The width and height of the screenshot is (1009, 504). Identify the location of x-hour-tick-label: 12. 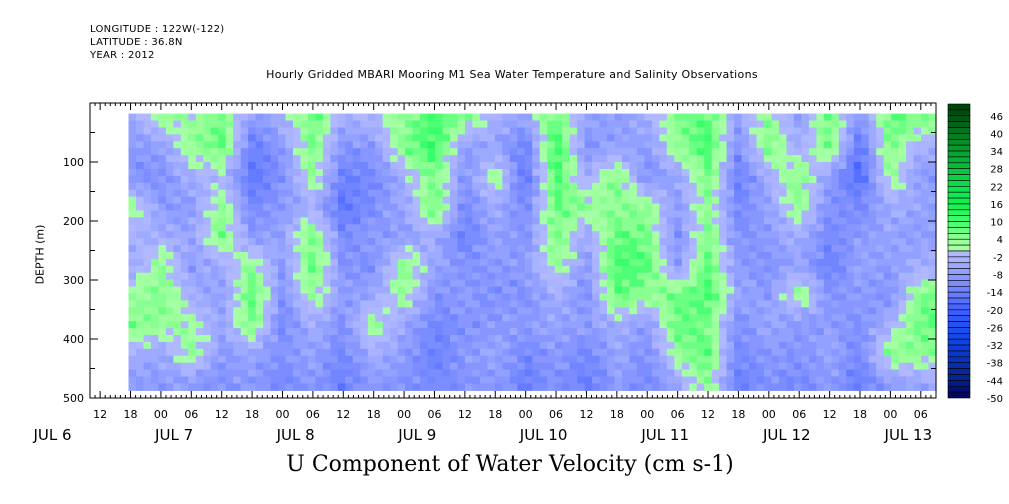
(708, 414).